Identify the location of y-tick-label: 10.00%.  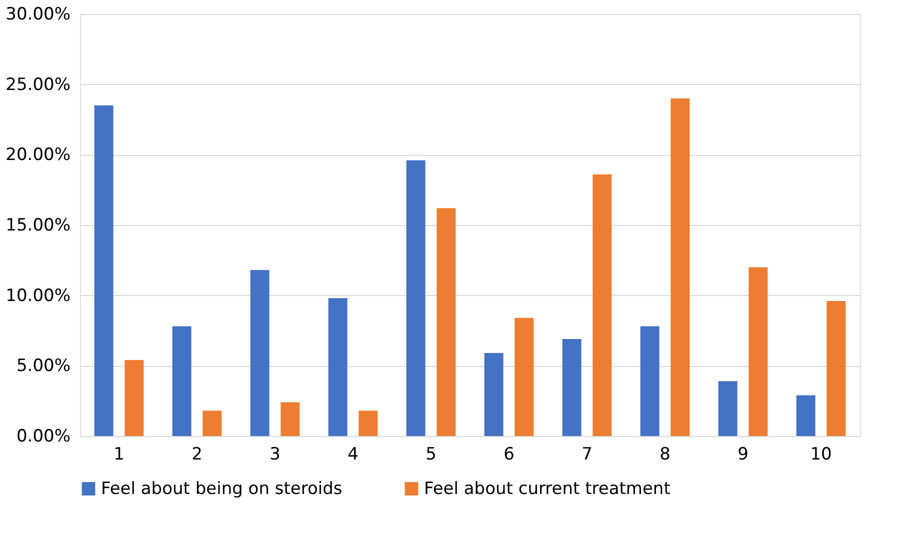
(38, 296).